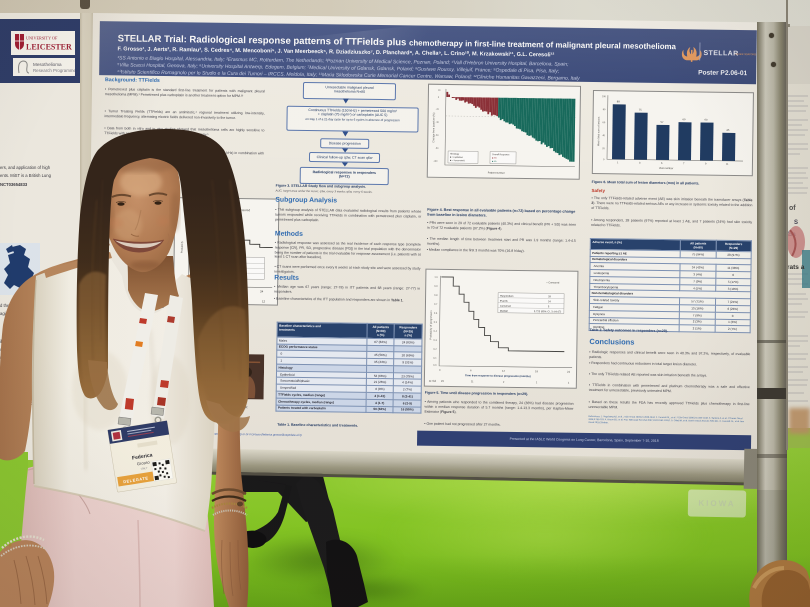  I want to click on svg-text: INVESTIGATORS, so click(745, 54).